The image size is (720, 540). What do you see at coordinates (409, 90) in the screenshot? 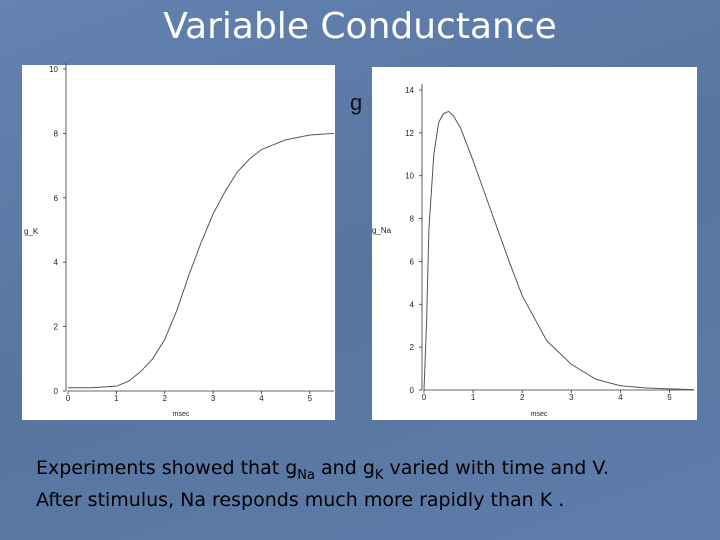
I see `y-tick-label: 14` at bounding box center [409, 90].